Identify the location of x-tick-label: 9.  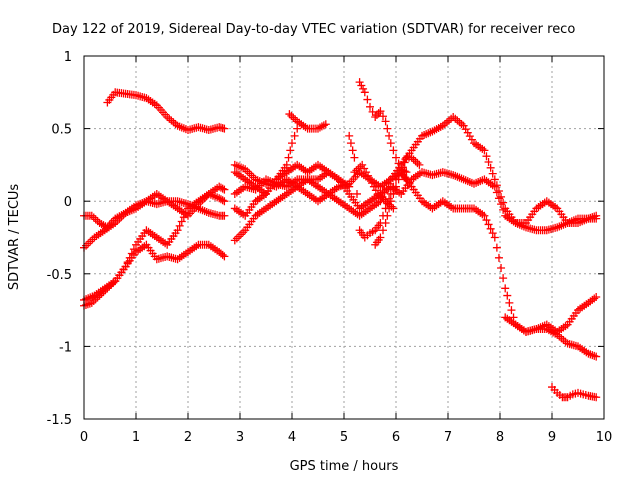
(552, 437).